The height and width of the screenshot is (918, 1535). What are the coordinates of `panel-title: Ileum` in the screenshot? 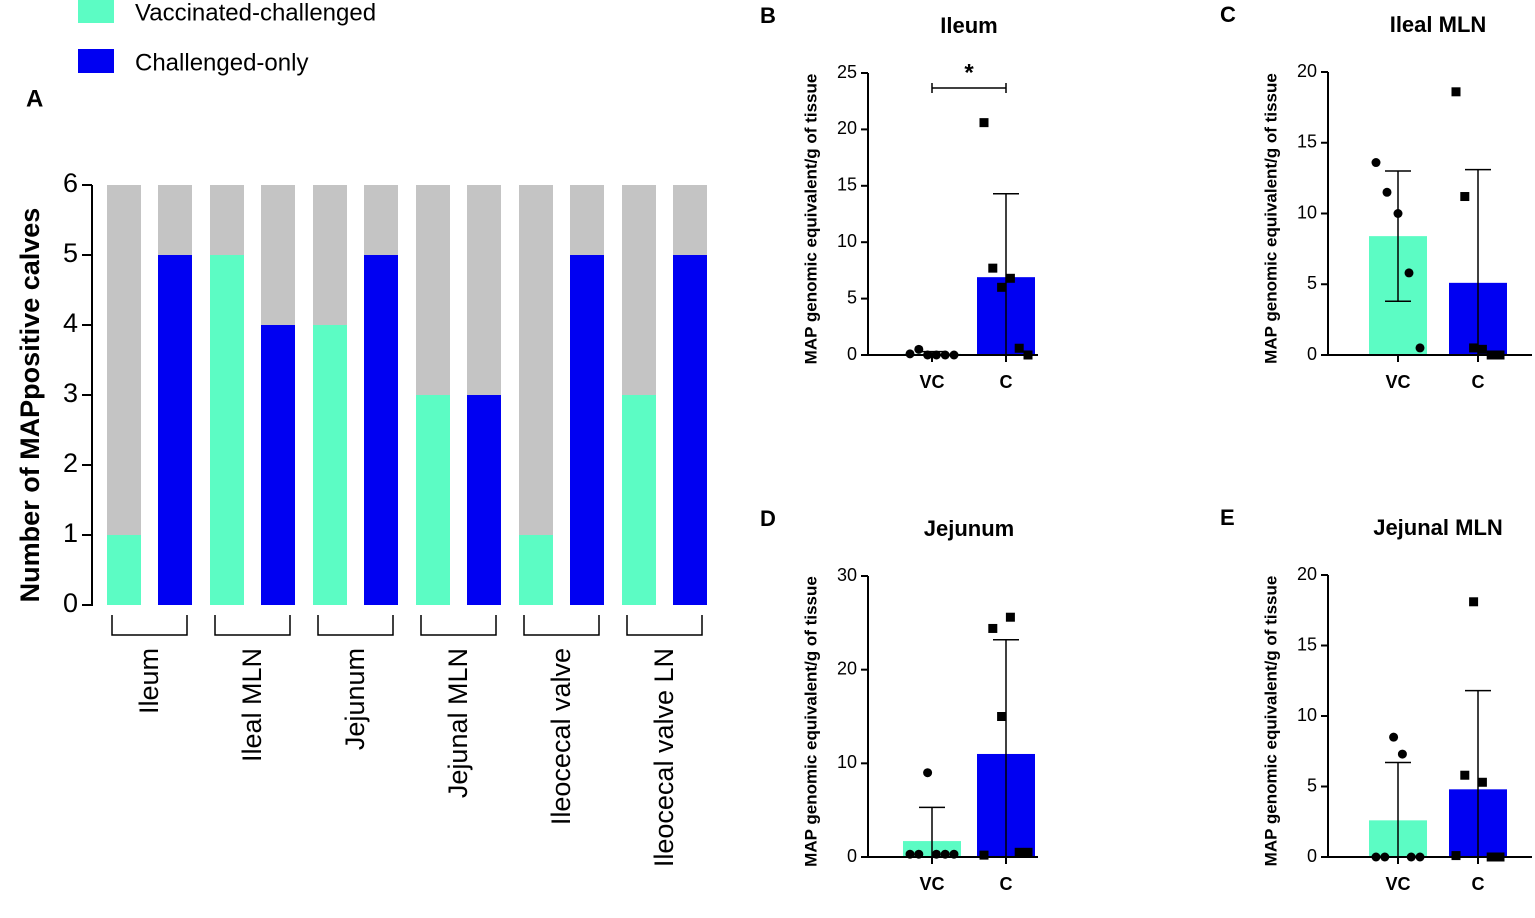 It's located at (968, 25).